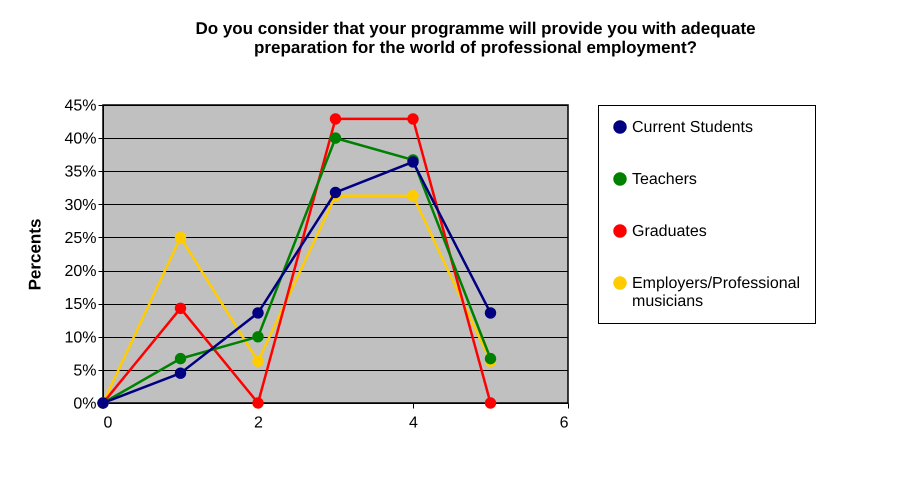 The image size is (899, 496). What do you see at coordinates (80, 337) in the screenshot?
I see `y-tick-label: 10%` at bounding box center [80, 337].